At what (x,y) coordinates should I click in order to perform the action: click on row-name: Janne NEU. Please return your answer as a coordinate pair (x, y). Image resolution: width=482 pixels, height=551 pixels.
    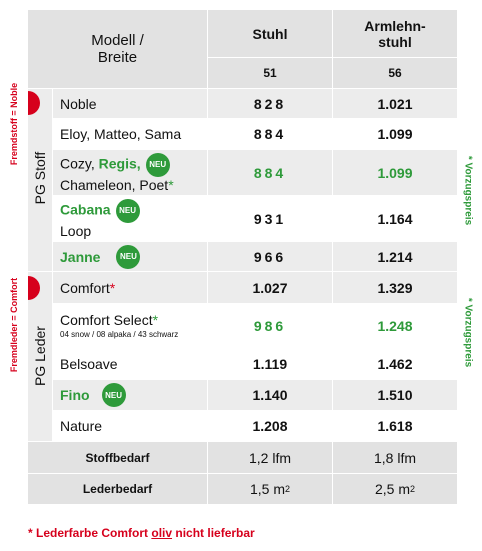
    Looking at the image, I should click on (130, 256).